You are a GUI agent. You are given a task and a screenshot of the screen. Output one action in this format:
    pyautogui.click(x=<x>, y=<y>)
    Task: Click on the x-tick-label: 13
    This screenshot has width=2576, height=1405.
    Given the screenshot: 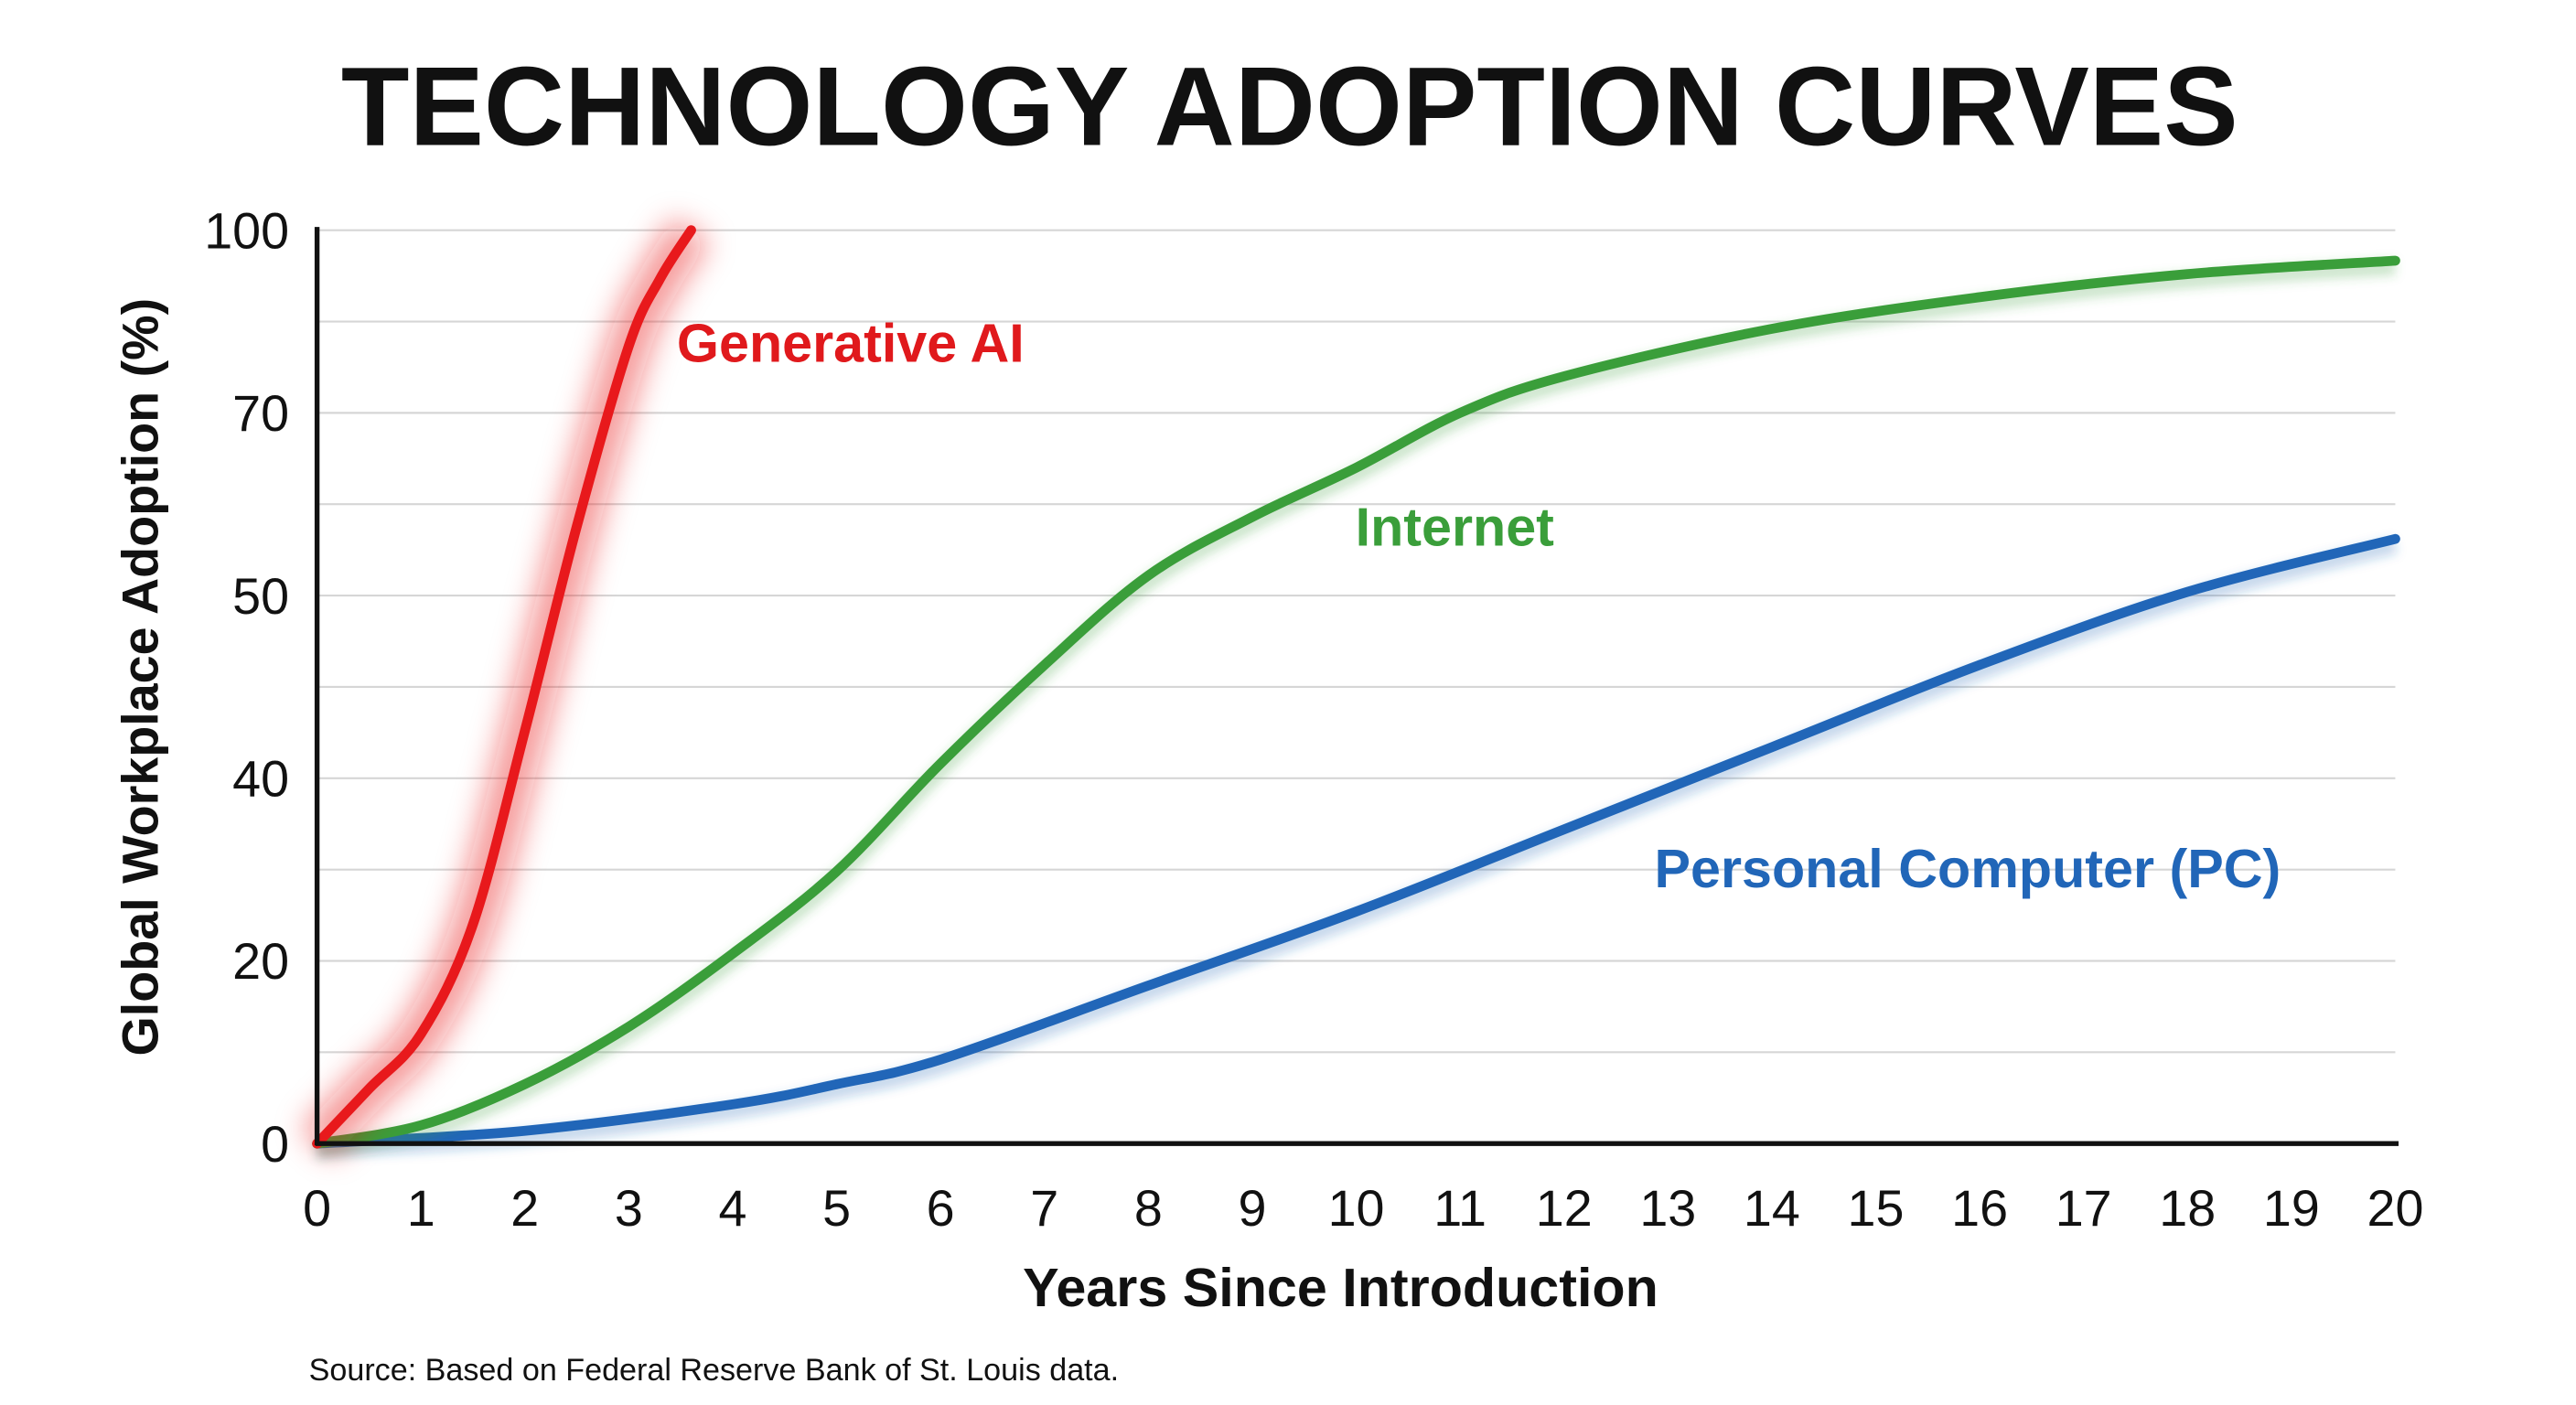 What is the action you would take?
    pyautogui.click(x=1667, y=1208)
    